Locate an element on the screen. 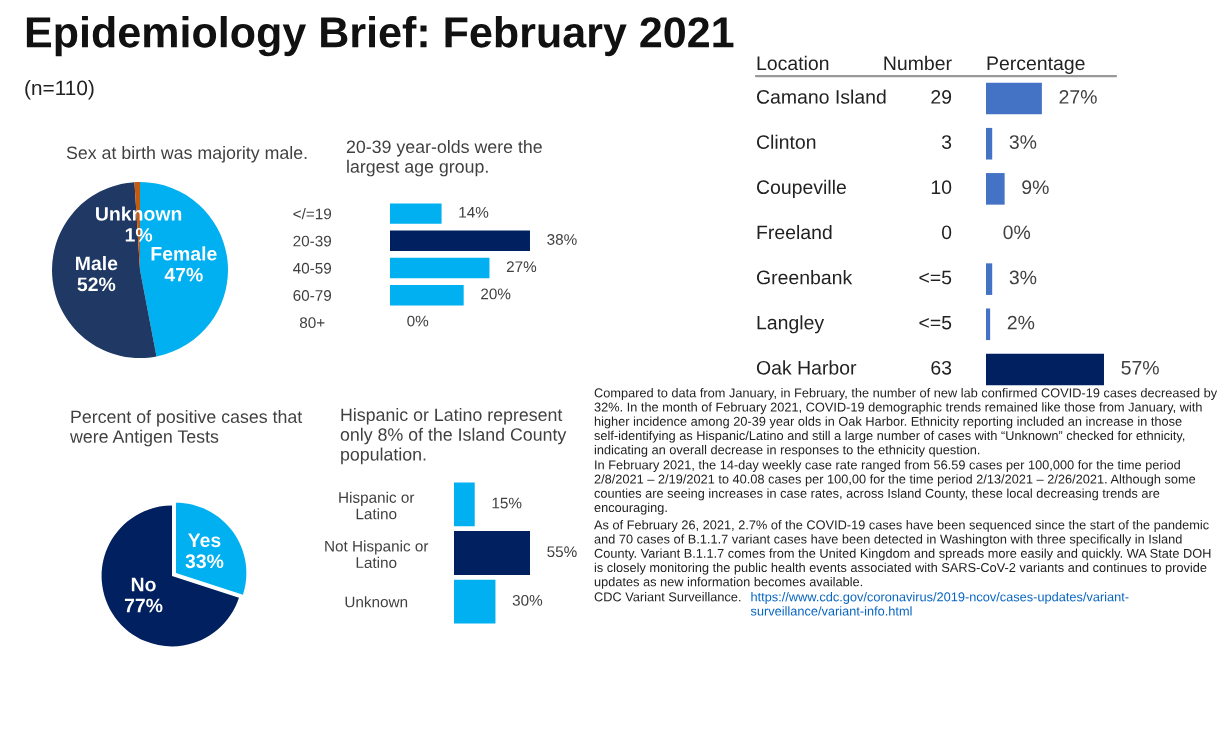 This screenshot has width=1230, height=740. data-label: 27% is located at coordinates (1078, 97).